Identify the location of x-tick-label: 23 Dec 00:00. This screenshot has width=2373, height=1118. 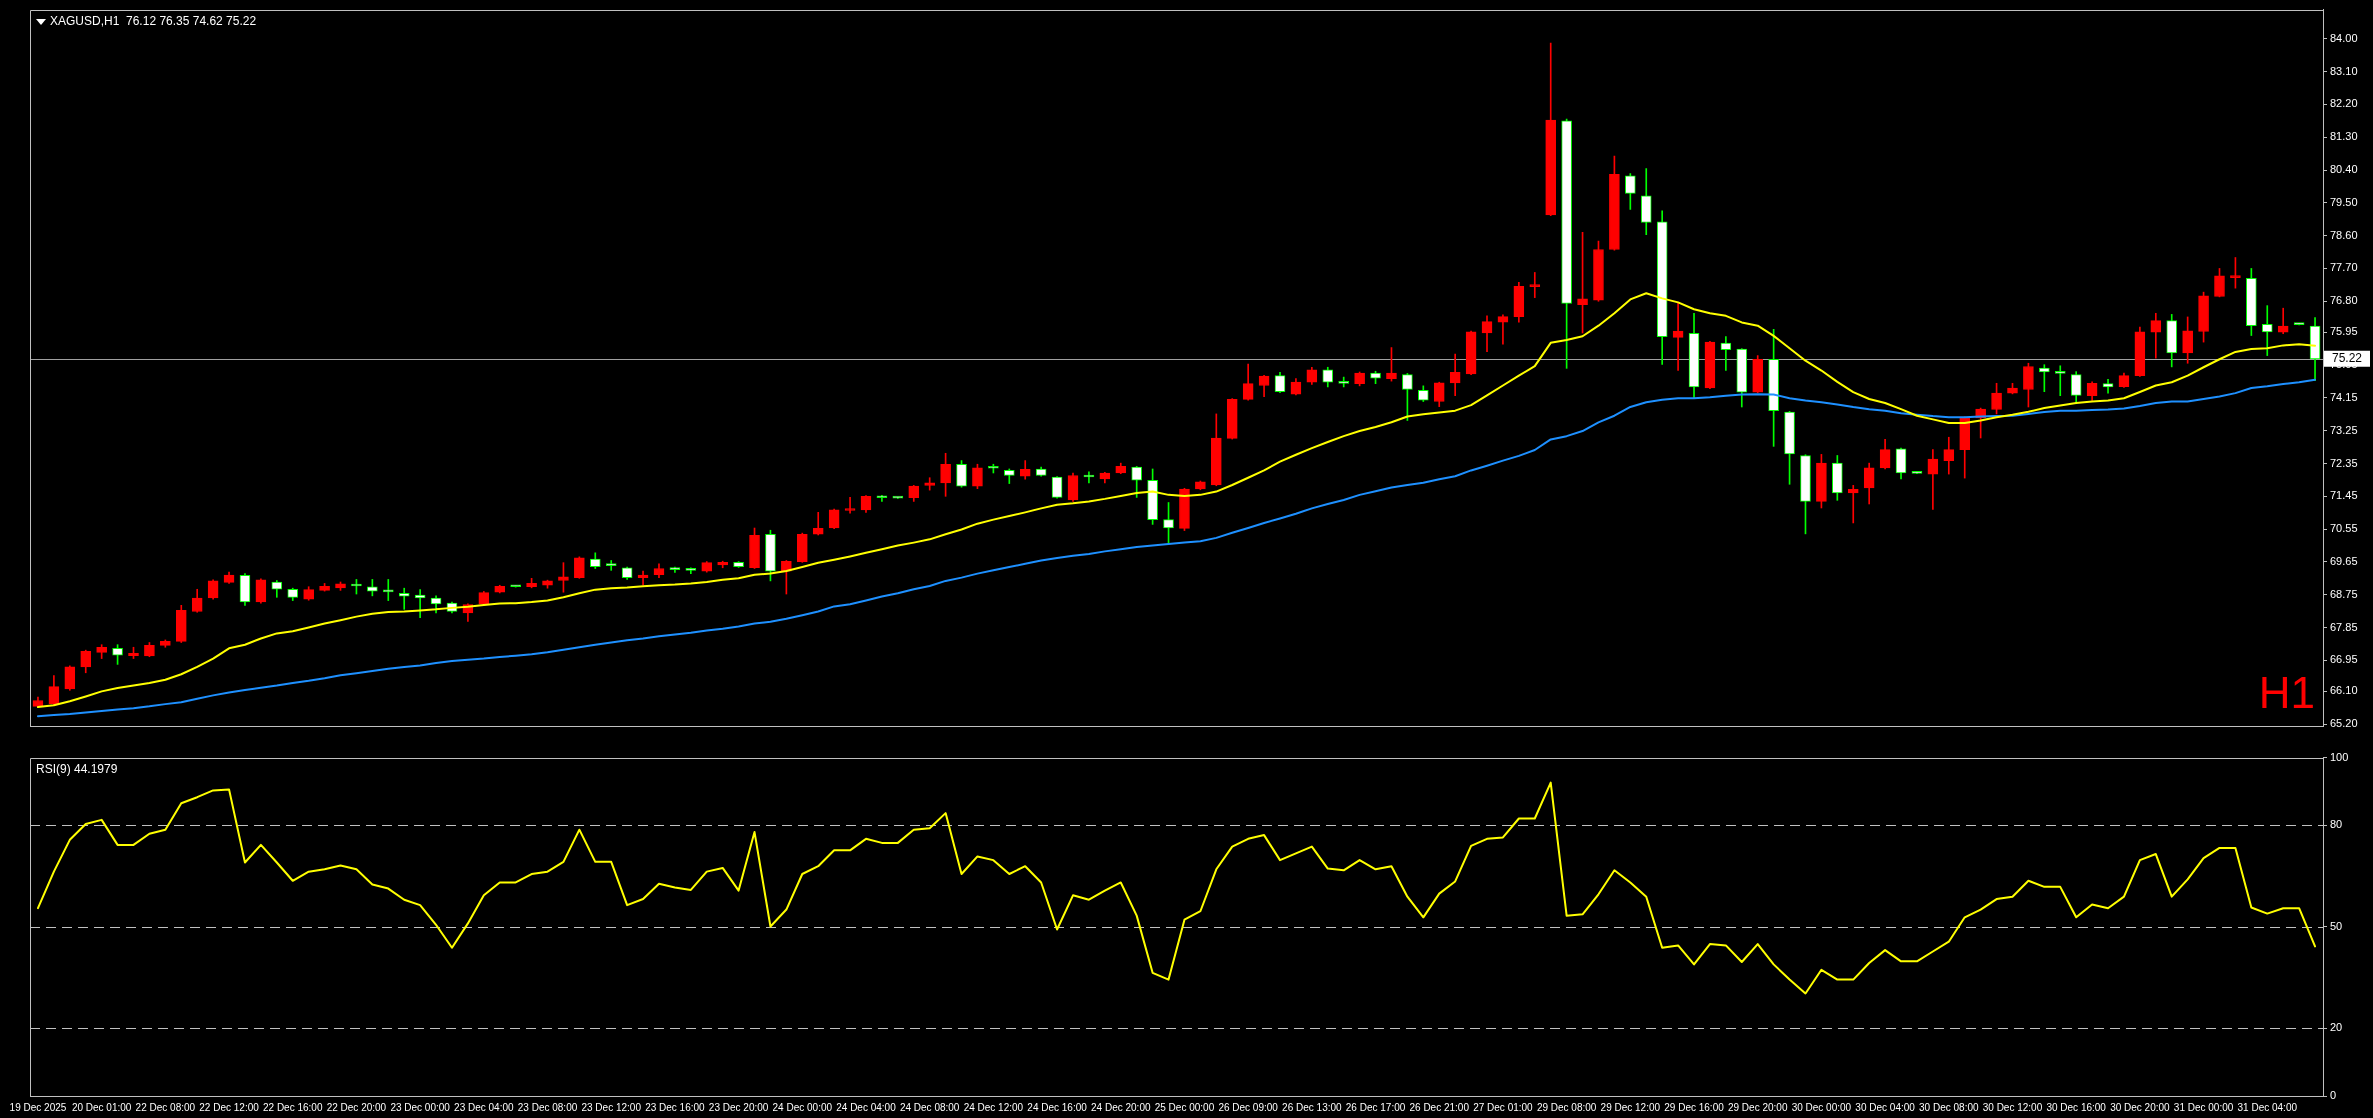
(420, 1107).